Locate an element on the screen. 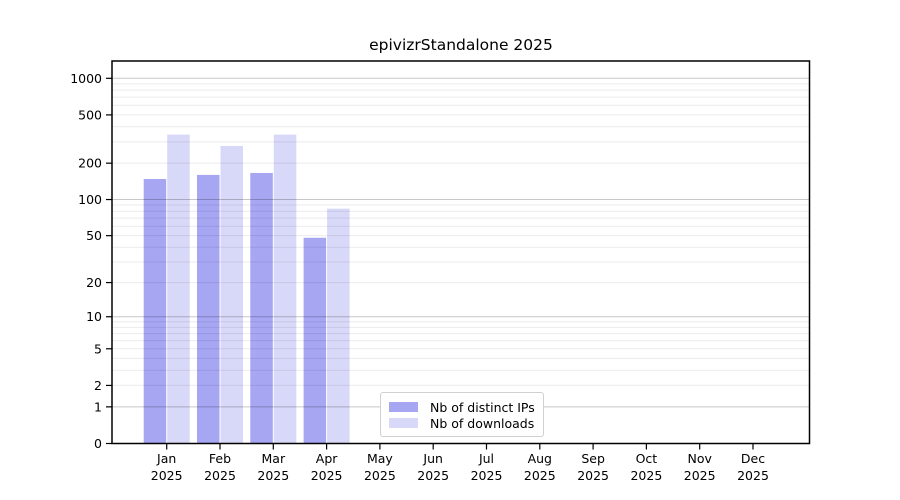  y-tick-label: 10 is located at coordinates (94, 316).